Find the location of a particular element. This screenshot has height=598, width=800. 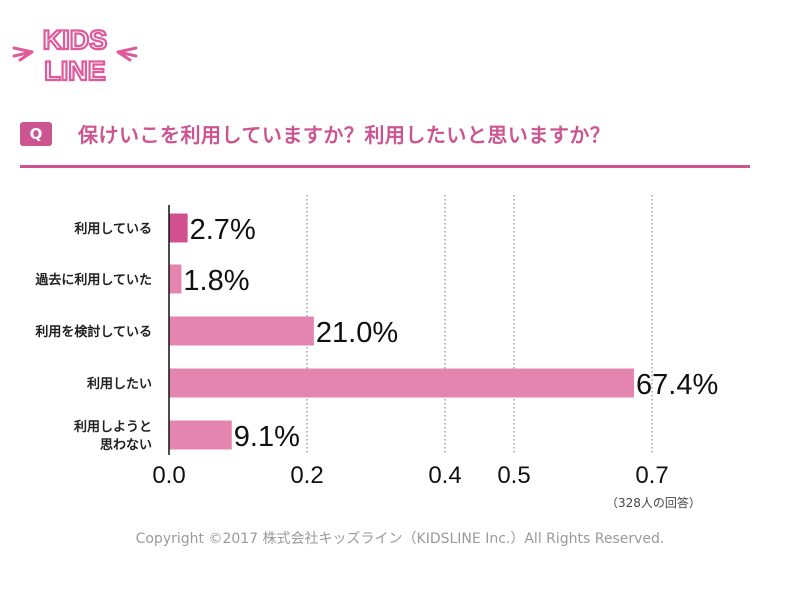

logo-swoosh-right is located at coordinates (127, 54).